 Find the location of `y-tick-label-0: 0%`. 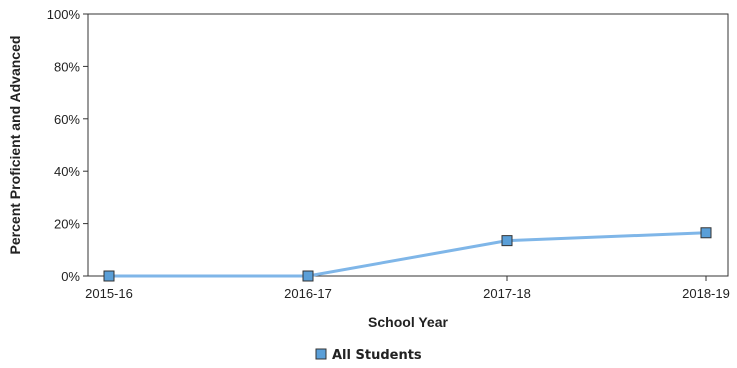

y-tick-label-0: 0% is located at coordinates (70, 276).